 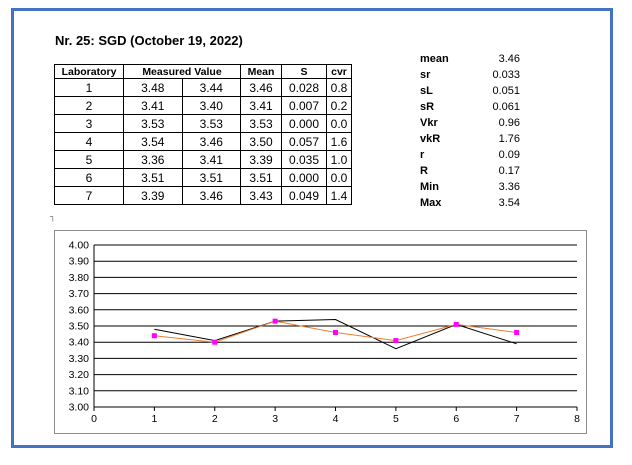 What do you see at coordinates (509, 187) in the screenshot?
I see `stat-value: 3.36` at bounding box center [509, 187].